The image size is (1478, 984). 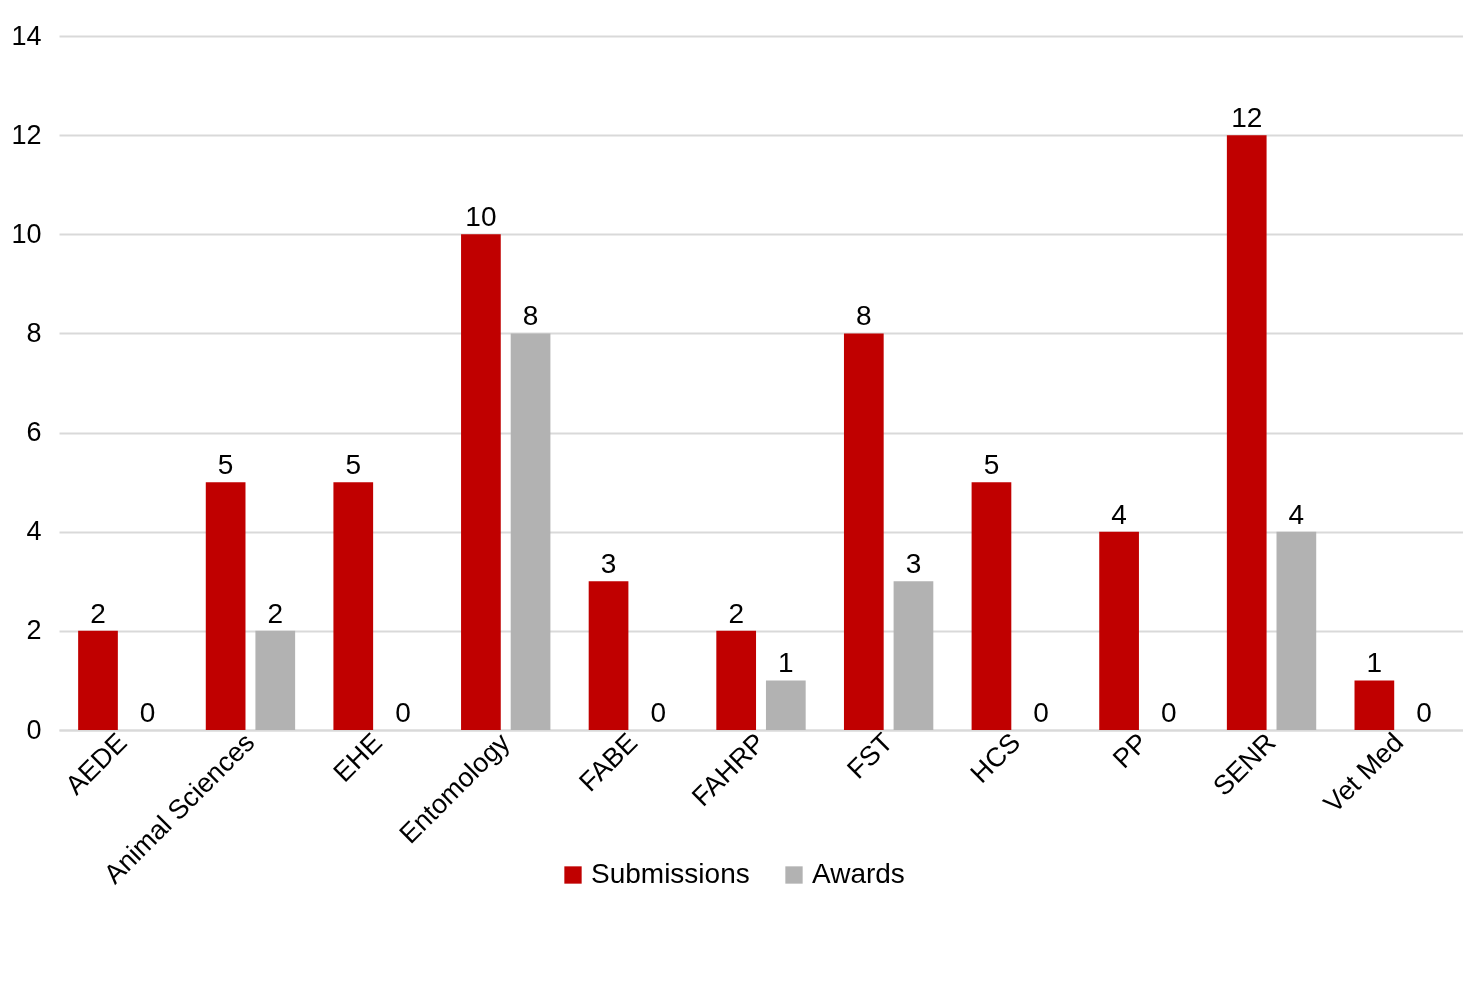 I want to click on y-tick-label: 6, so click(x=34, y=432).